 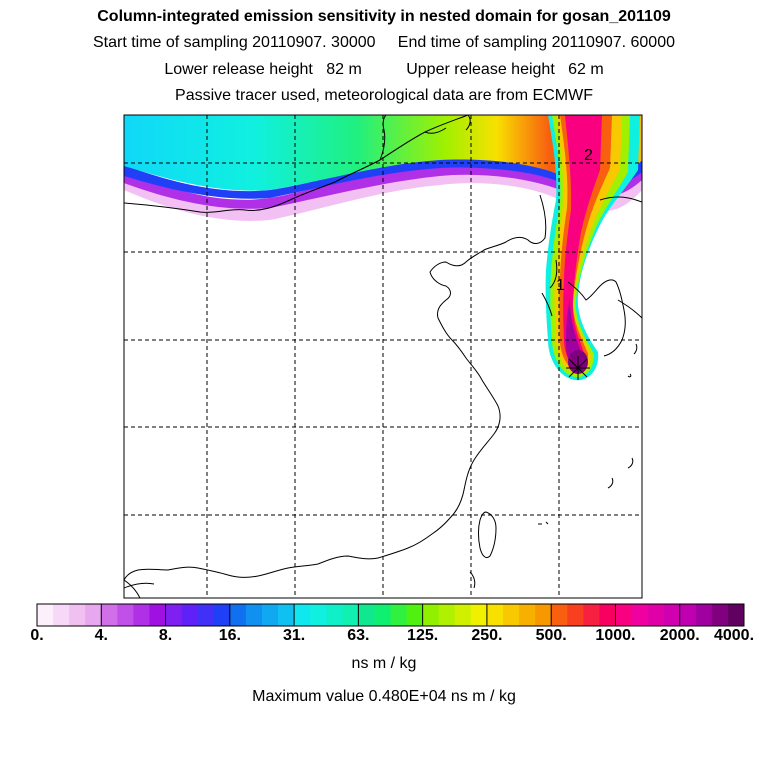 What do you see at coordinates (679, 635) in the screenshot?
I see `colorbar-tick-label: 2000.` at bounding box center [679, 635].